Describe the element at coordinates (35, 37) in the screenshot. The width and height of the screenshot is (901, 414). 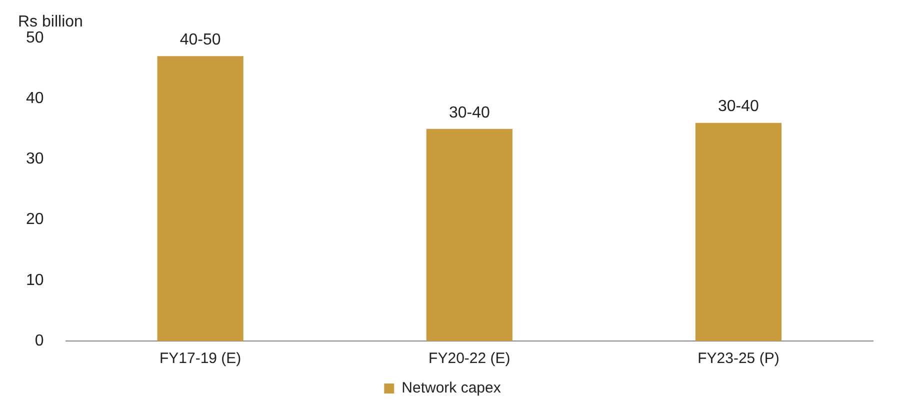
I see `y-tick-label: 50` at that location.